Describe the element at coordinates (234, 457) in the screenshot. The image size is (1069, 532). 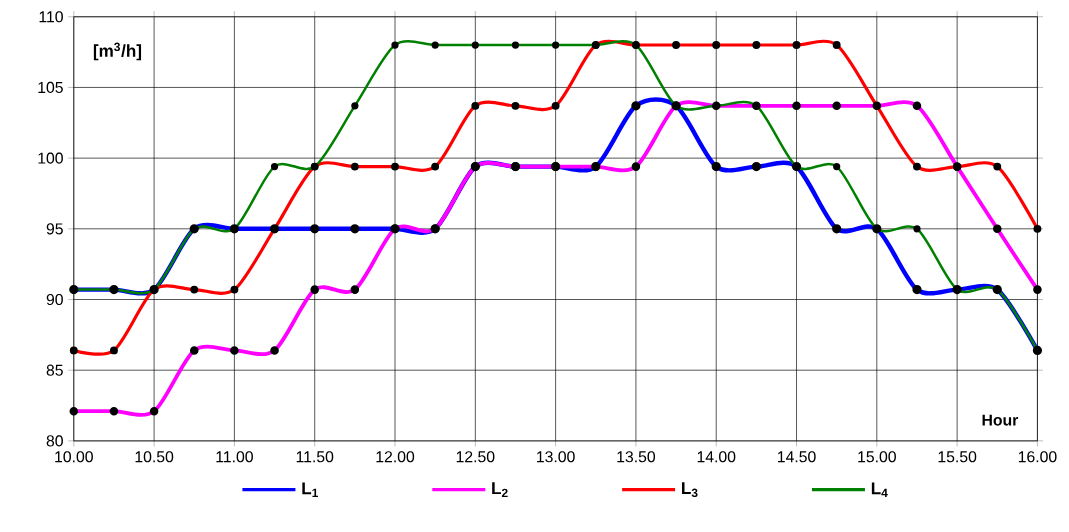
I see `x-tick-label: 11.00` at that location.